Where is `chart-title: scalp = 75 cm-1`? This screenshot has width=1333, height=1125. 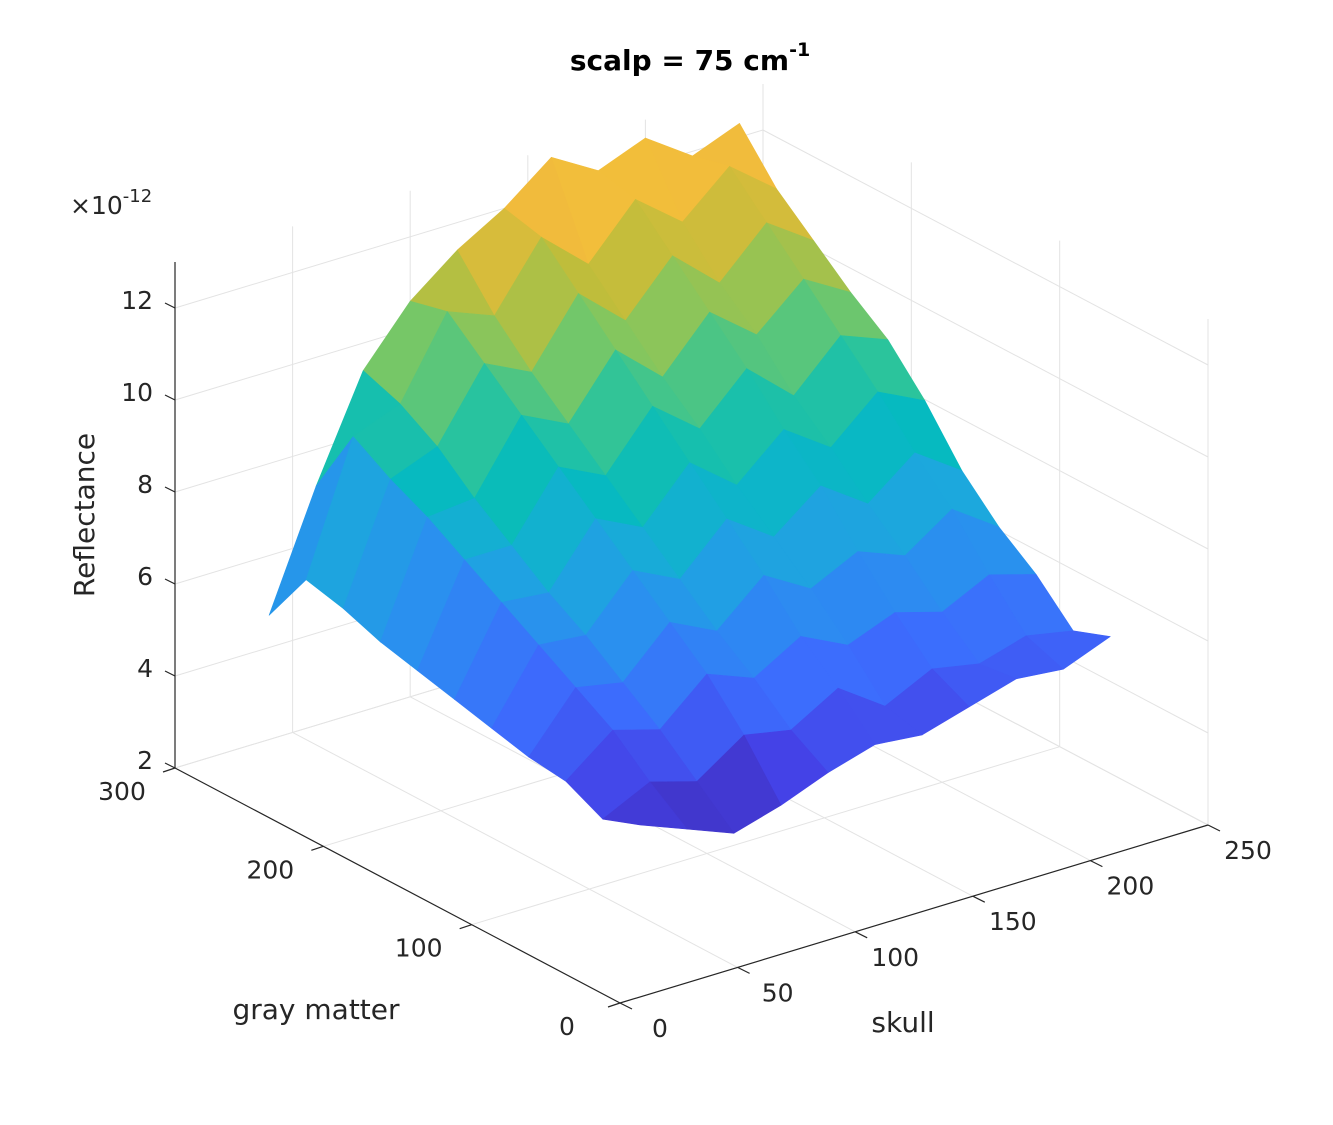
chart-title: scalp = 75 cm-1 is located at coordinates (690, 58).